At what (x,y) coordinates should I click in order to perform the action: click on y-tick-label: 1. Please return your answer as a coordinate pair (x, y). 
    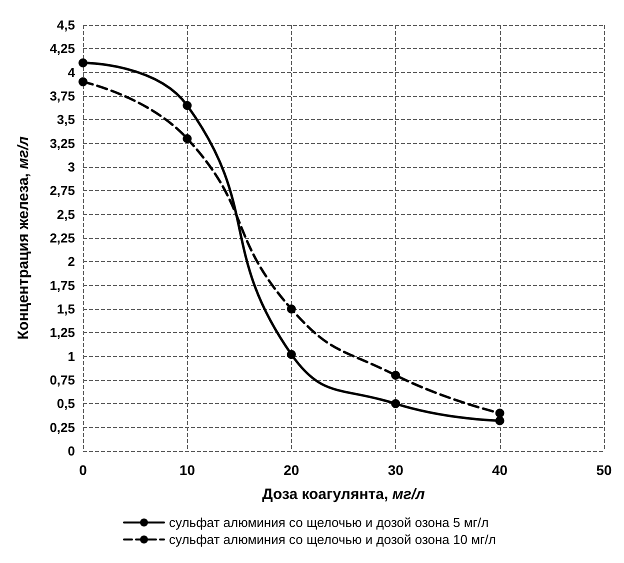
    Looking at the image, I should click on (71, 356).